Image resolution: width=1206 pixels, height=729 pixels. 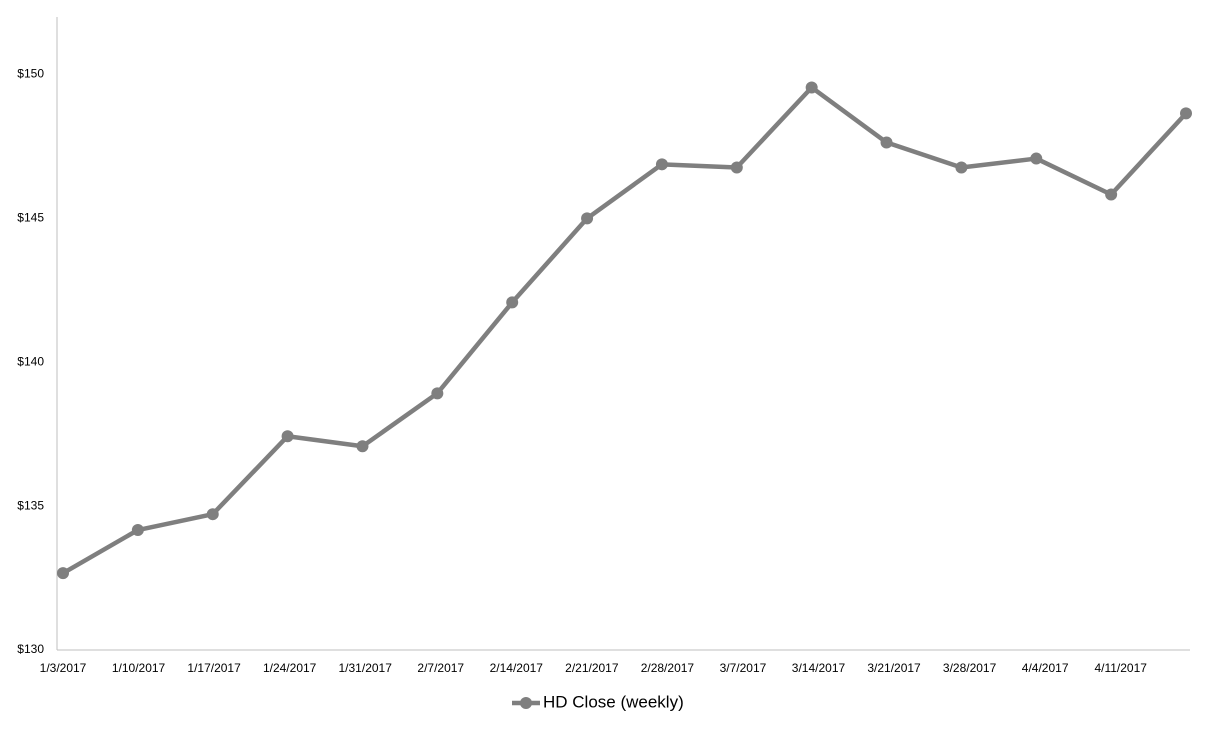 What do you see at coordinates (592, 668) in the screenshot?
I see `x-tick-label: 2/21/2017` at bounding box center [592, 668].